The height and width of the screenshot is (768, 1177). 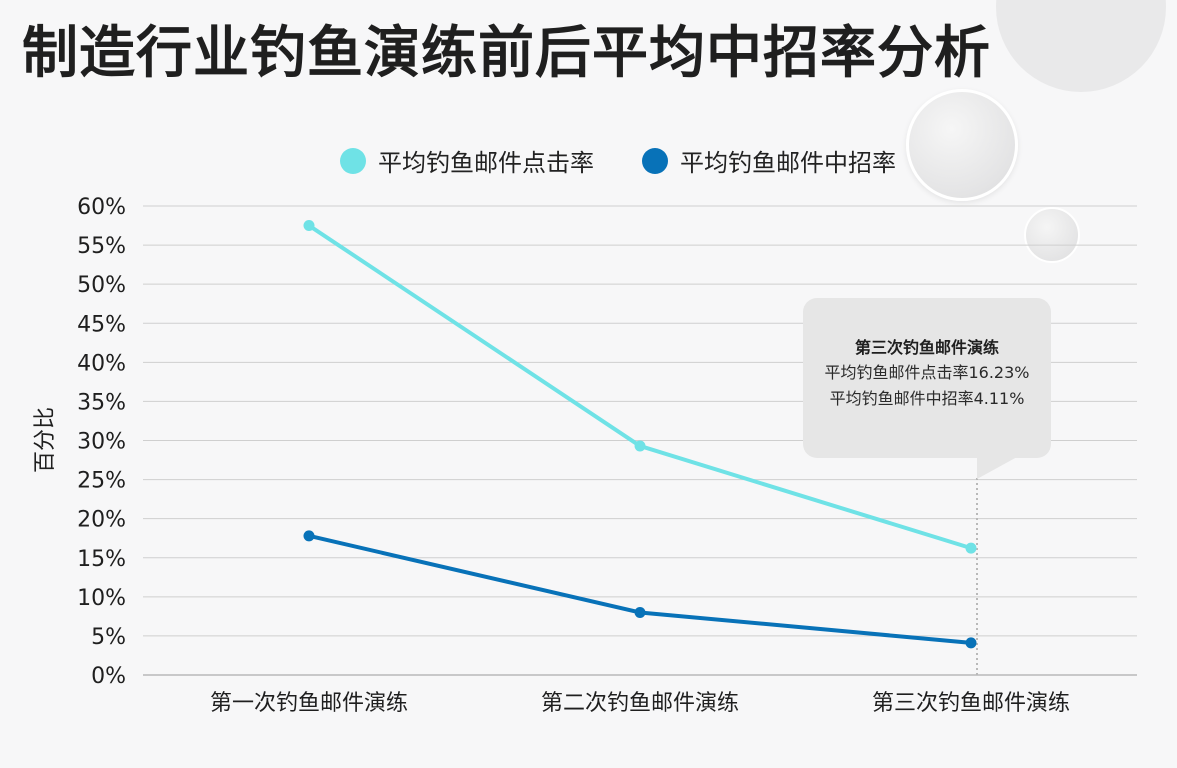 I want to click on x-tick-label: 第三次钓鱼邮件演练, so click(x=971, y=703).